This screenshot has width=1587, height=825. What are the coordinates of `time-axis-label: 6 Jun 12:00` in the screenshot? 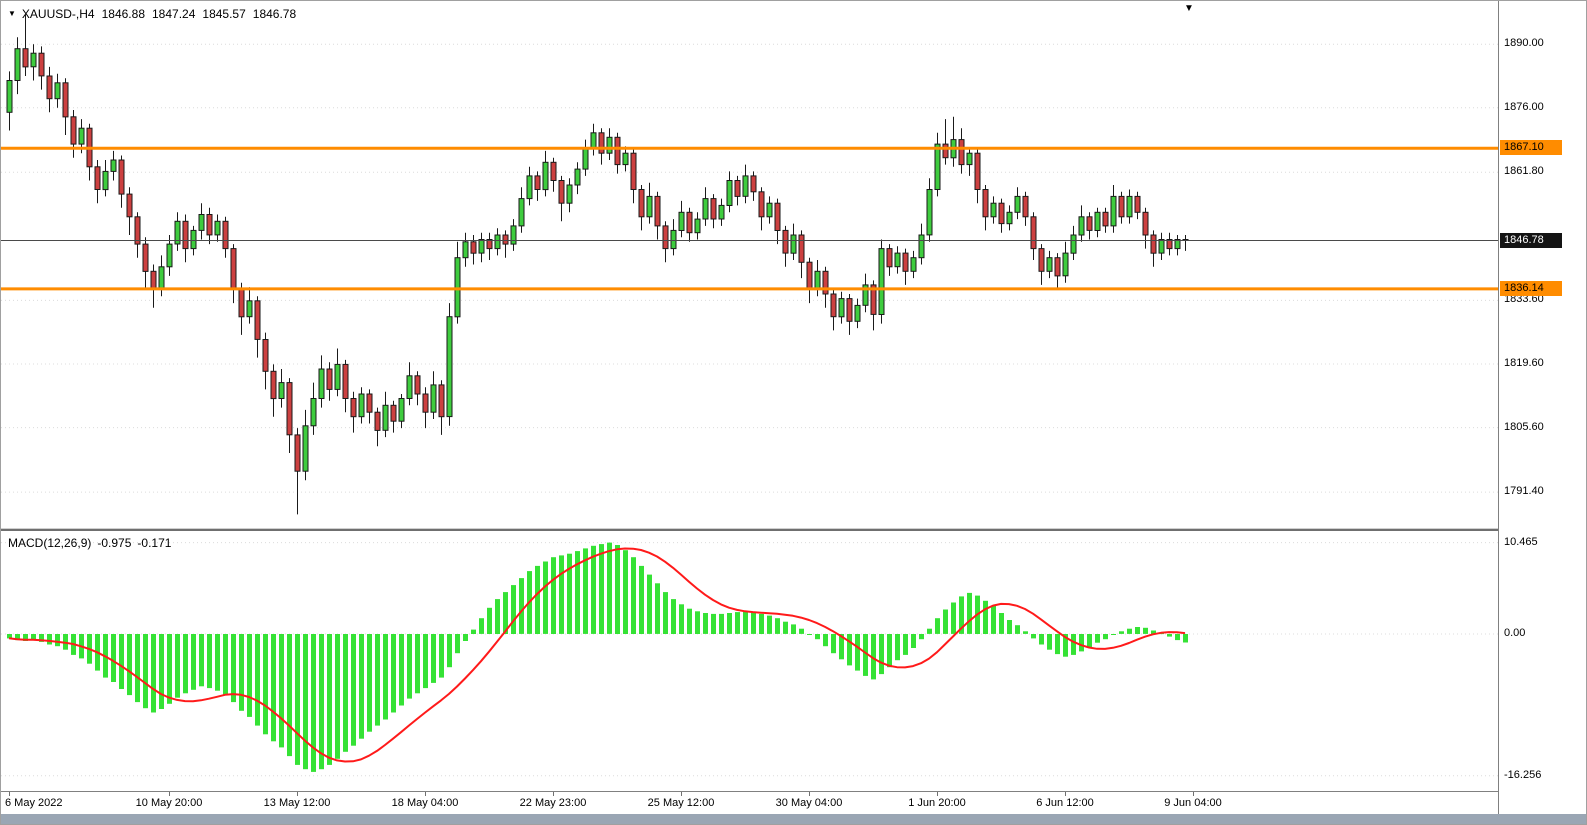 It's located at (1065, 803).